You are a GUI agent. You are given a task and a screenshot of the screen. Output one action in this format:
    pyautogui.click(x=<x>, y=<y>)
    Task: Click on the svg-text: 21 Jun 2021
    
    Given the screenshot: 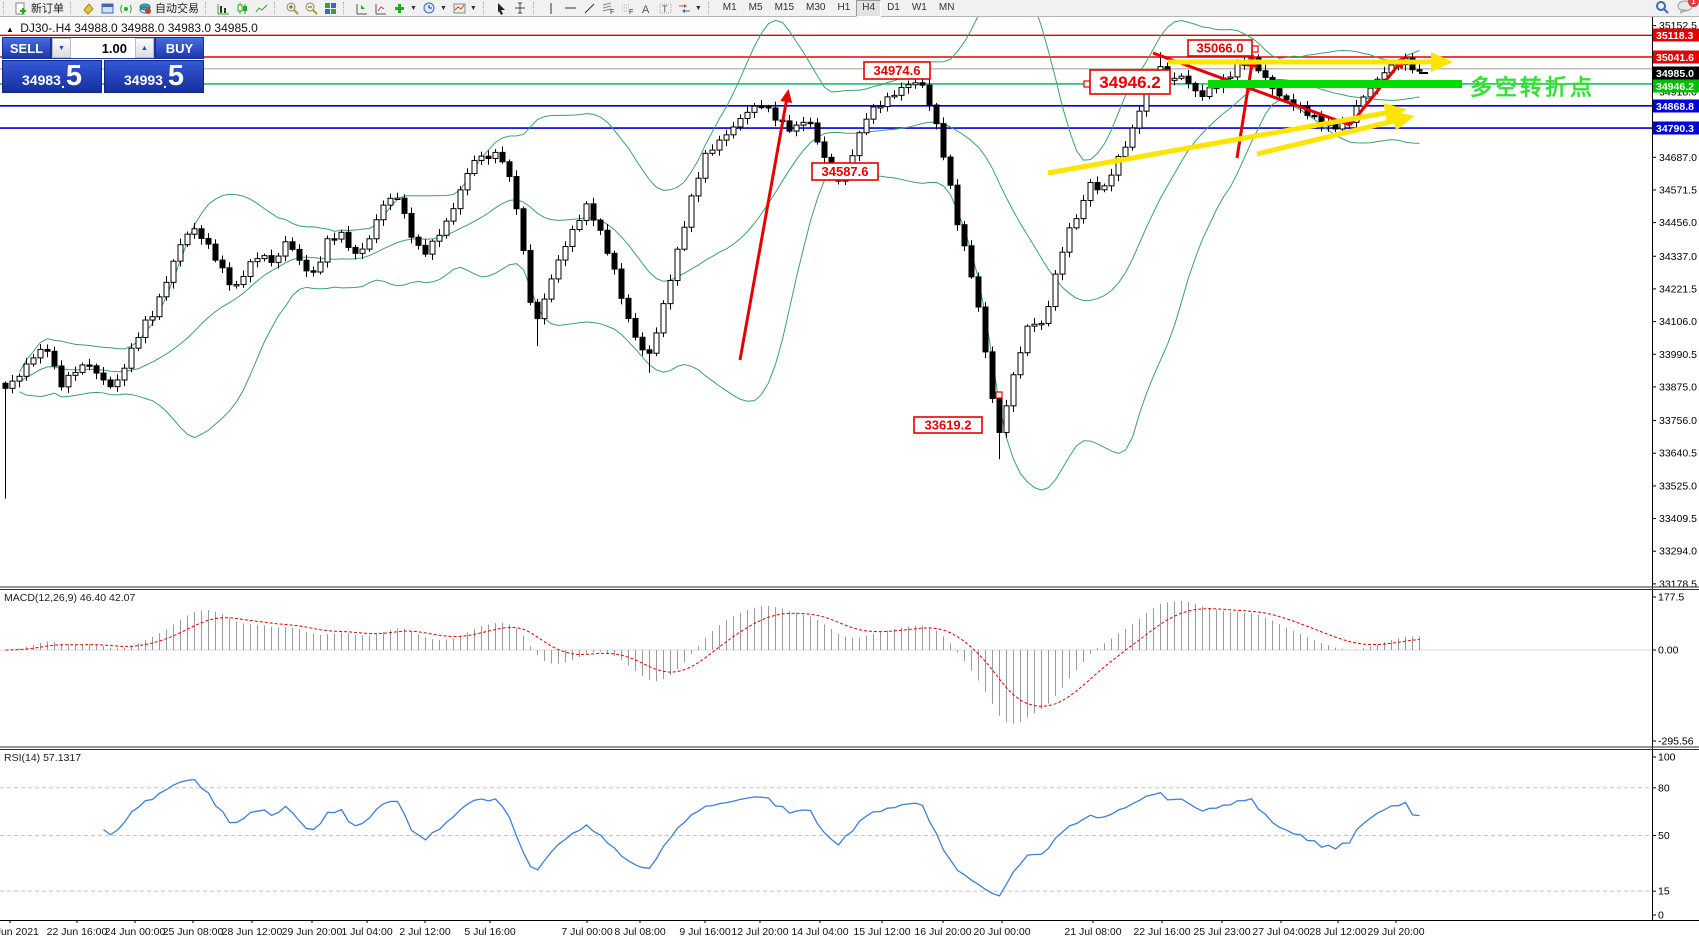 What is the action you would take?
    pyautogui.click(x=19, y=932)
    